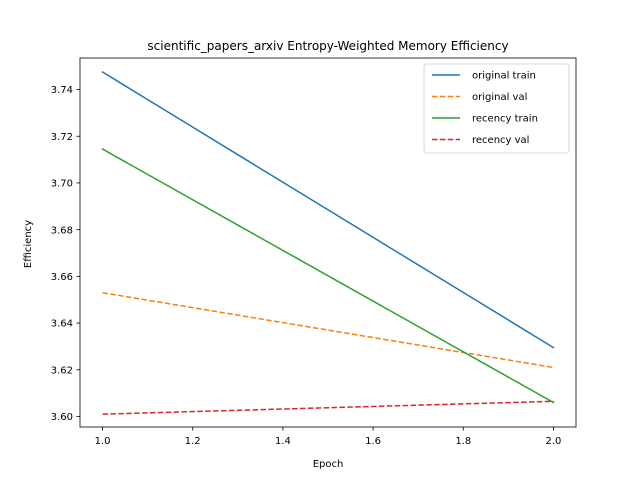 Image resolution: width=640 pixels, height=480 pixels. I want to click on y-tick-label: 3.62, so click(62, 370).